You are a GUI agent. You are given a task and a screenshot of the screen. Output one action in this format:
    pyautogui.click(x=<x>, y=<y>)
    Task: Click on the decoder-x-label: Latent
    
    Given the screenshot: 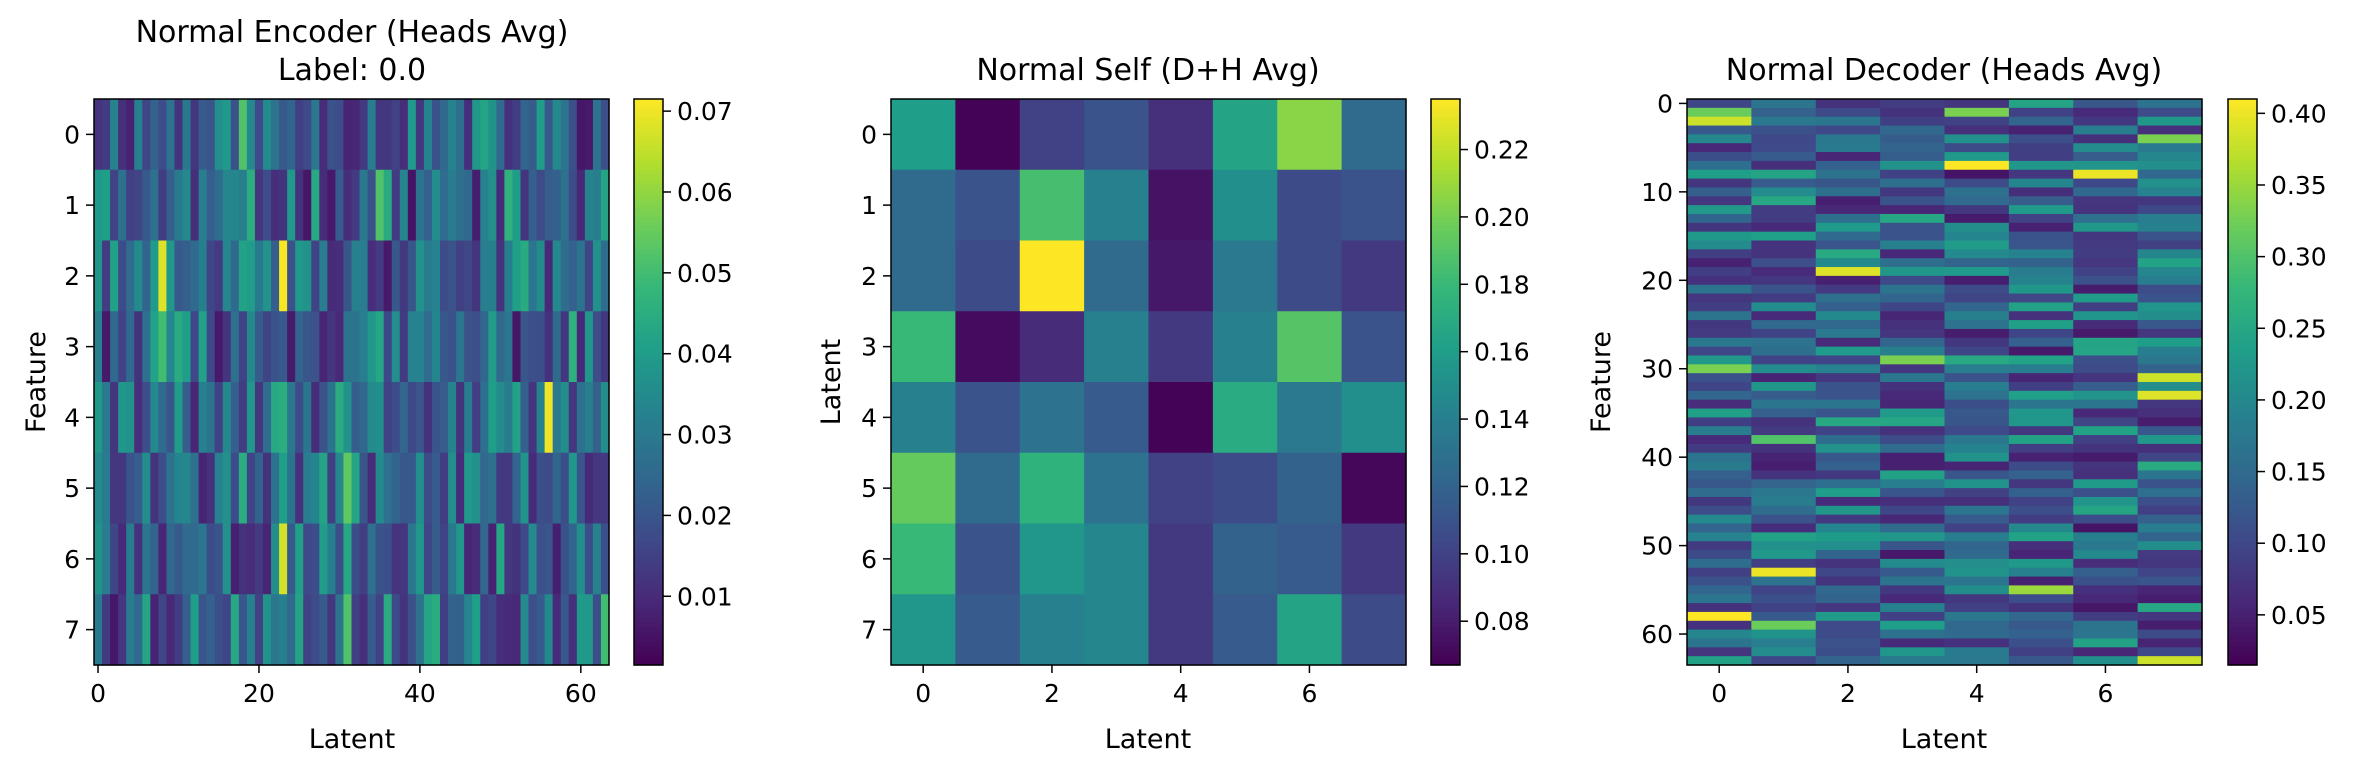 What is the action you would take?
    pyautogui.click(x=1944, y=739)
    